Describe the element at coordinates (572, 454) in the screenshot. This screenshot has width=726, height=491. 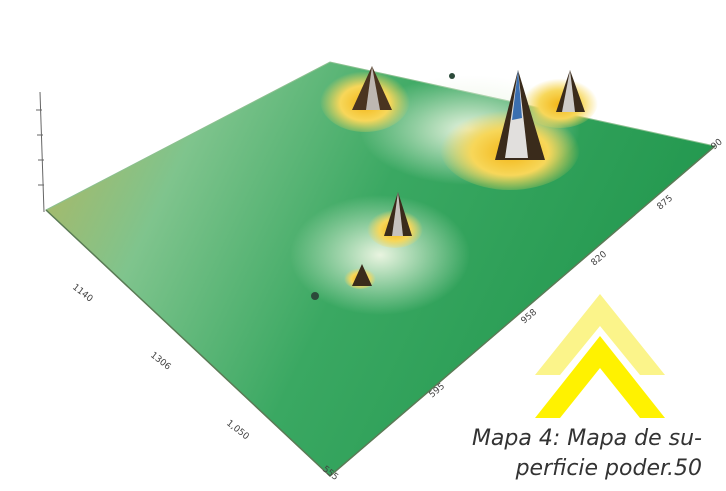
I see `figure-caption: Mapa 4: Mapa de su- perficie poder.50` at that location.